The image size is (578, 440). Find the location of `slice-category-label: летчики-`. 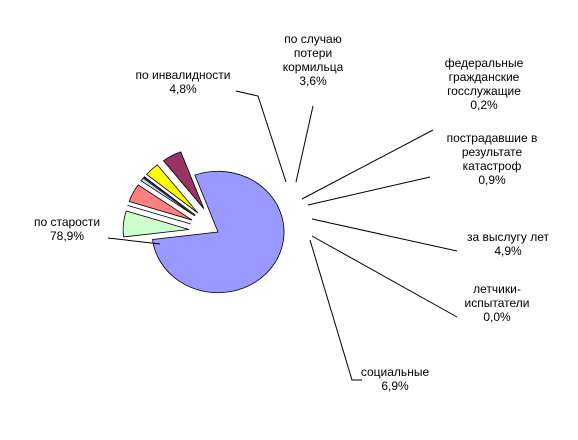

slice-category-label: летчики- is located at coordinates (497, 289).